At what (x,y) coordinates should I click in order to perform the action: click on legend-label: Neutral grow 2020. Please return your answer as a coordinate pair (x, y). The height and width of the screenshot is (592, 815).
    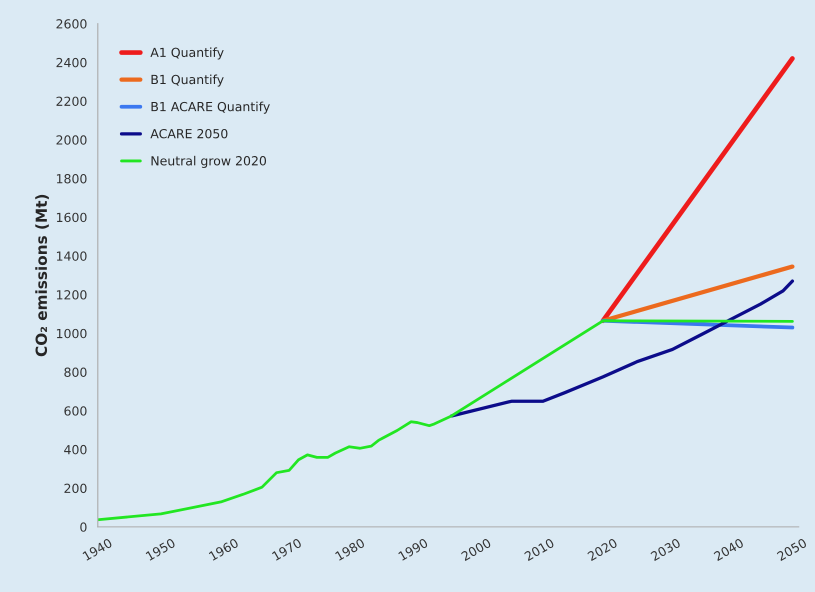
    Looking at the image, I should click on (209, 162).